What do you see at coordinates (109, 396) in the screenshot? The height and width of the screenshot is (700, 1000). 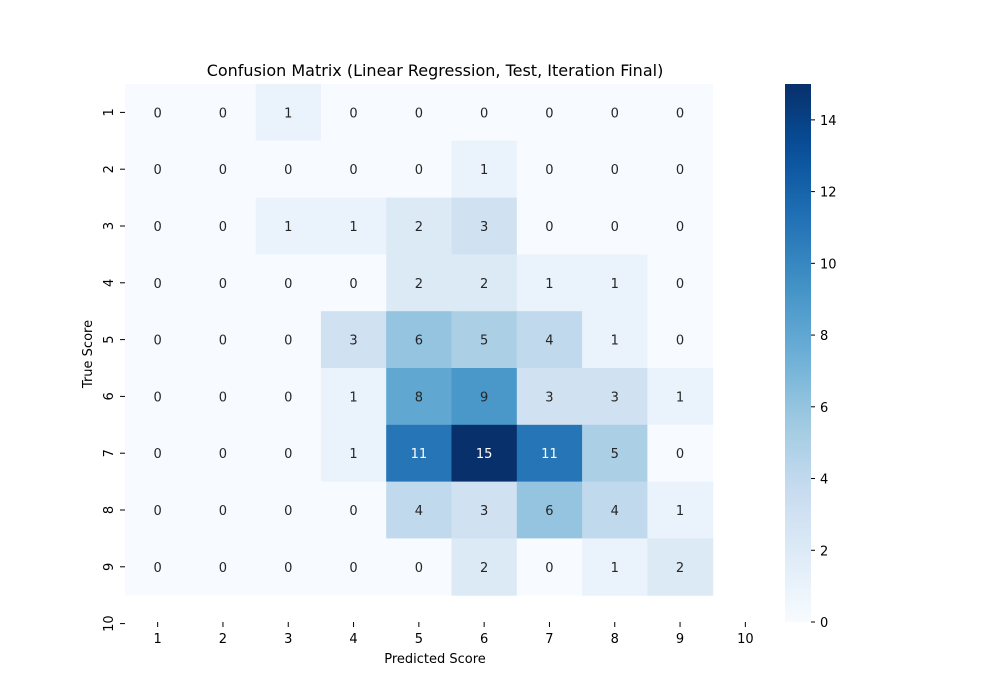 I see `y-tick-label: 6` at bounding box center [109, 396].